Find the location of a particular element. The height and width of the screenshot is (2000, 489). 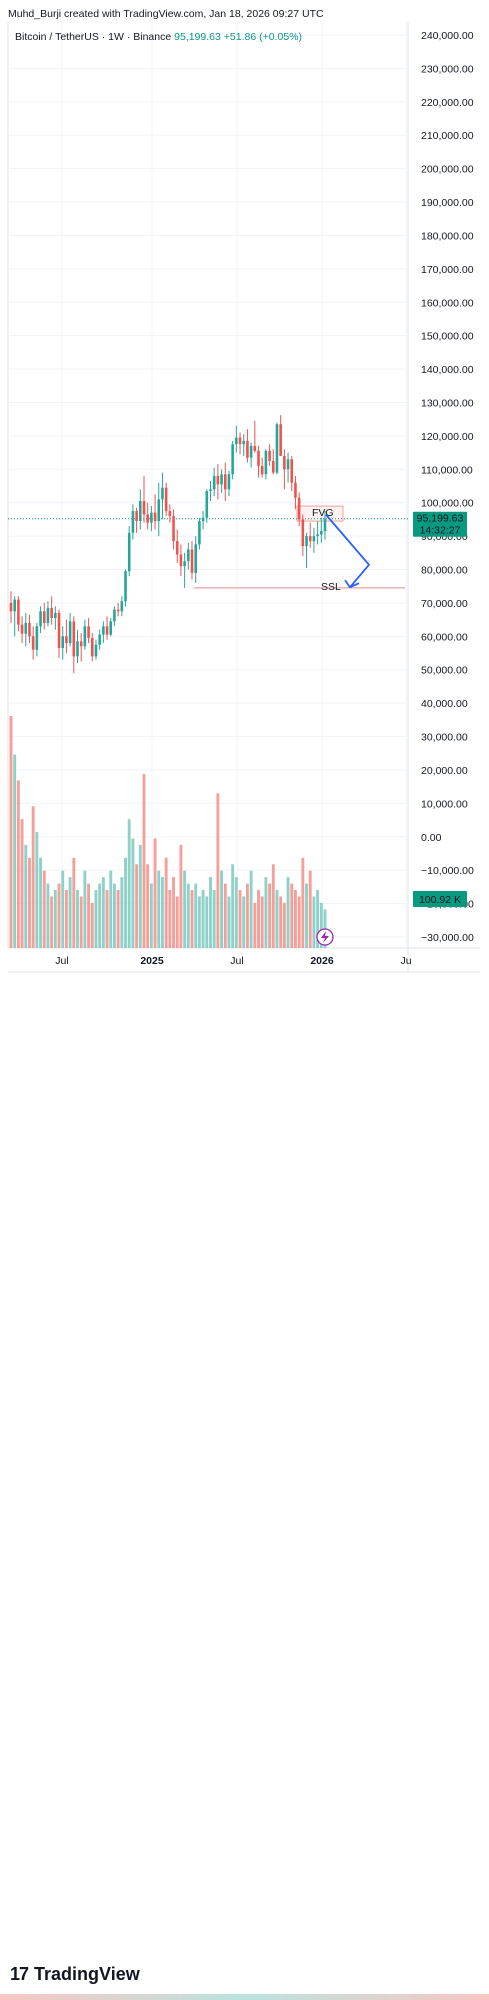

time-axis-label: Jul is located at coordinates (61, 961).